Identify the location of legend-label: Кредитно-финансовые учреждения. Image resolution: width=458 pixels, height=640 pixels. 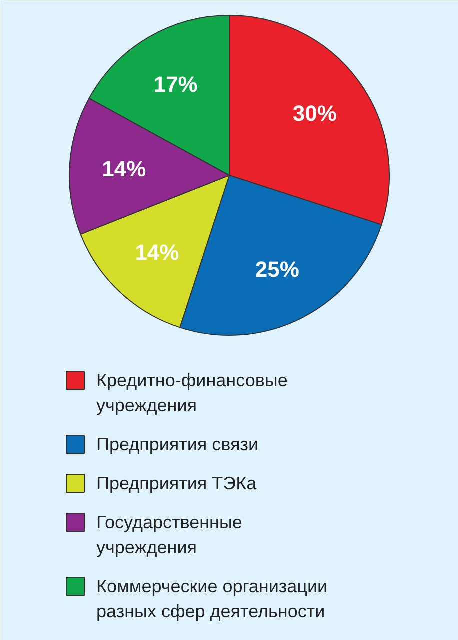
(192, 393).